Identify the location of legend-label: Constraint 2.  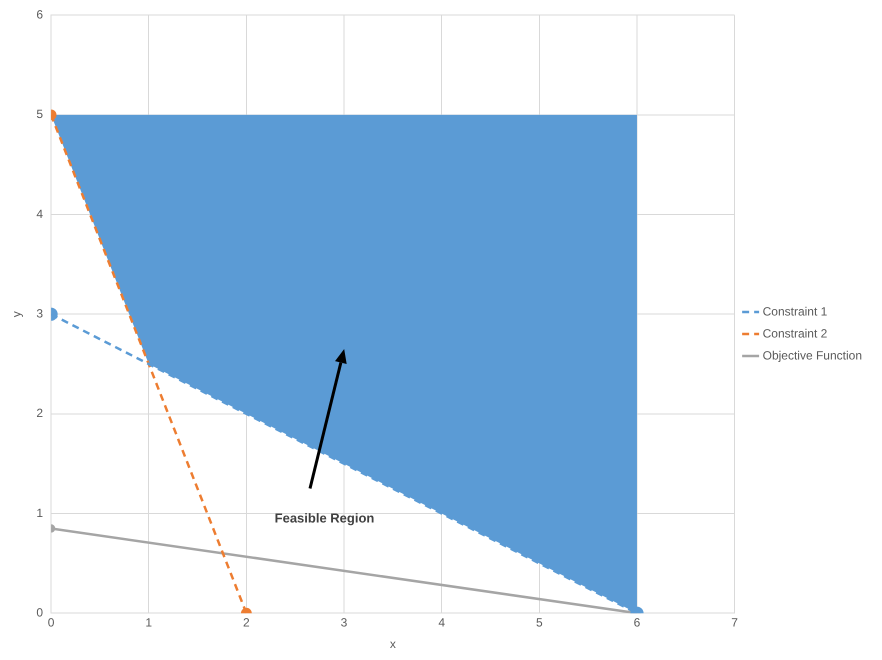
(795, 333).